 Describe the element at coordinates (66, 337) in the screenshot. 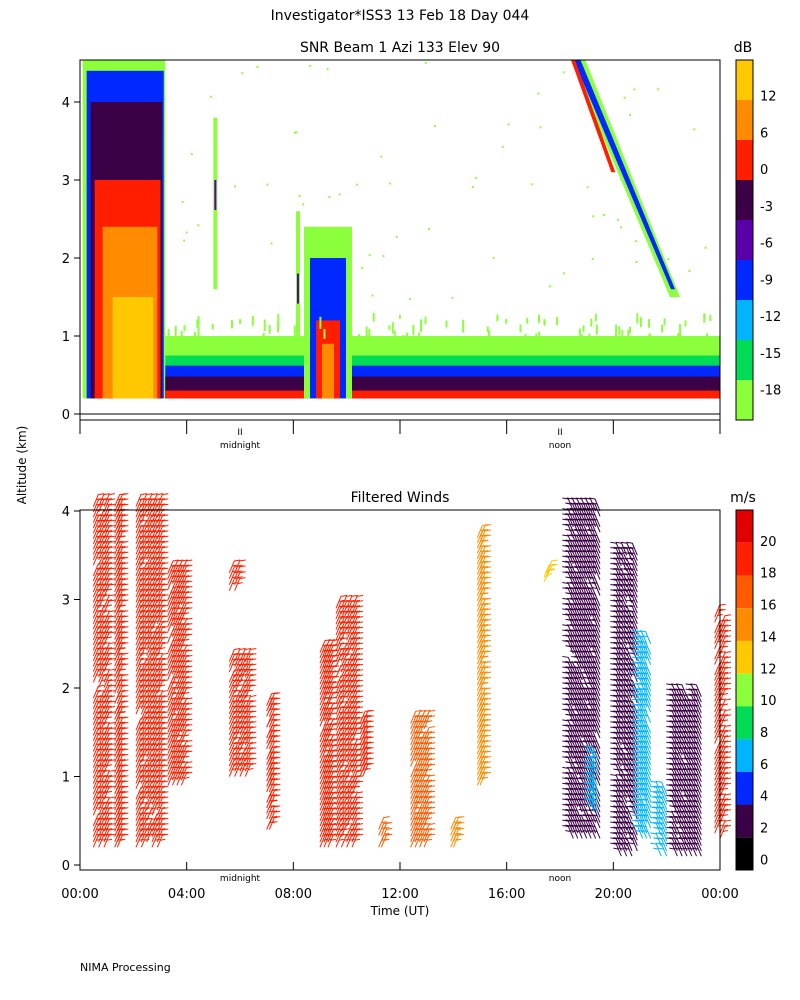

I see `snr-y-tick-label: 1` at that location.